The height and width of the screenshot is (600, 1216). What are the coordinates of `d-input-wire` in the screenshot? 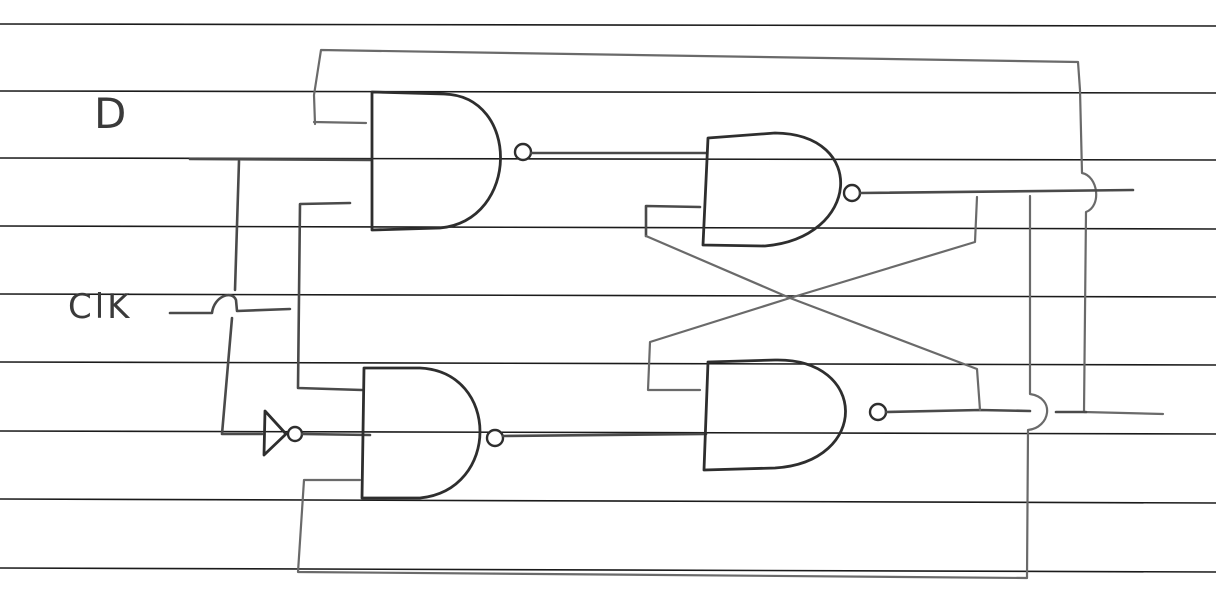 It's located at (280, 159).